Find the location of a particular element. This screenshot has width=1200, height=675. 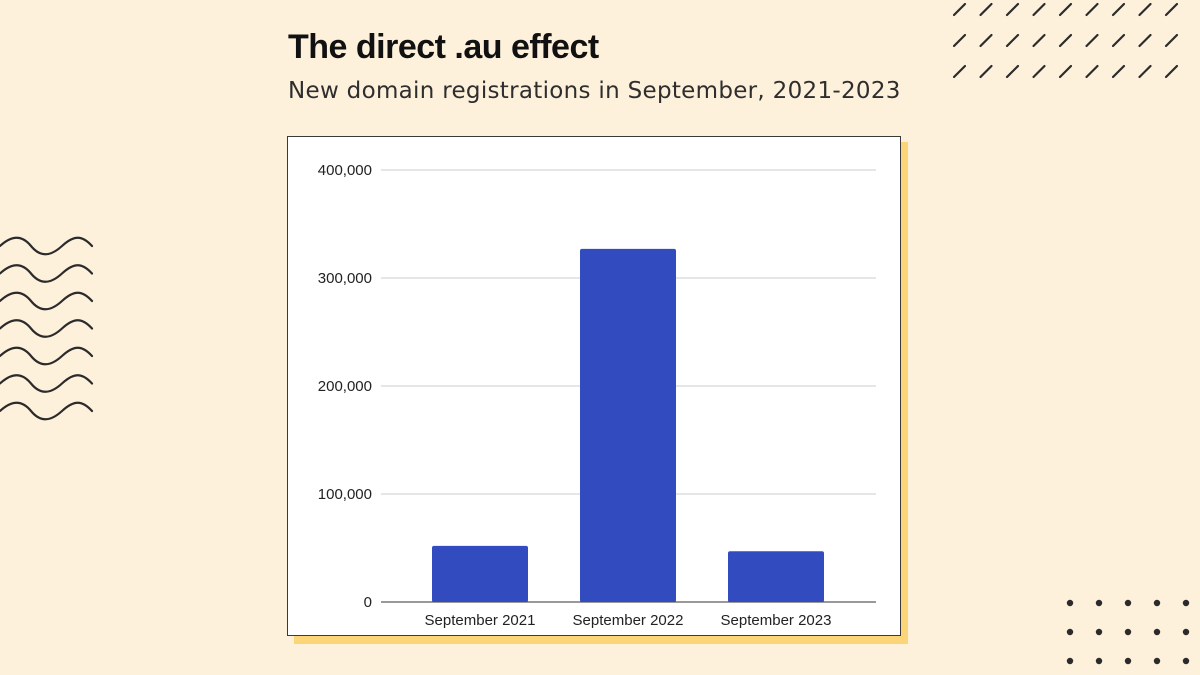

page-title: The direct .au effect is located at coordinates (443, 47).